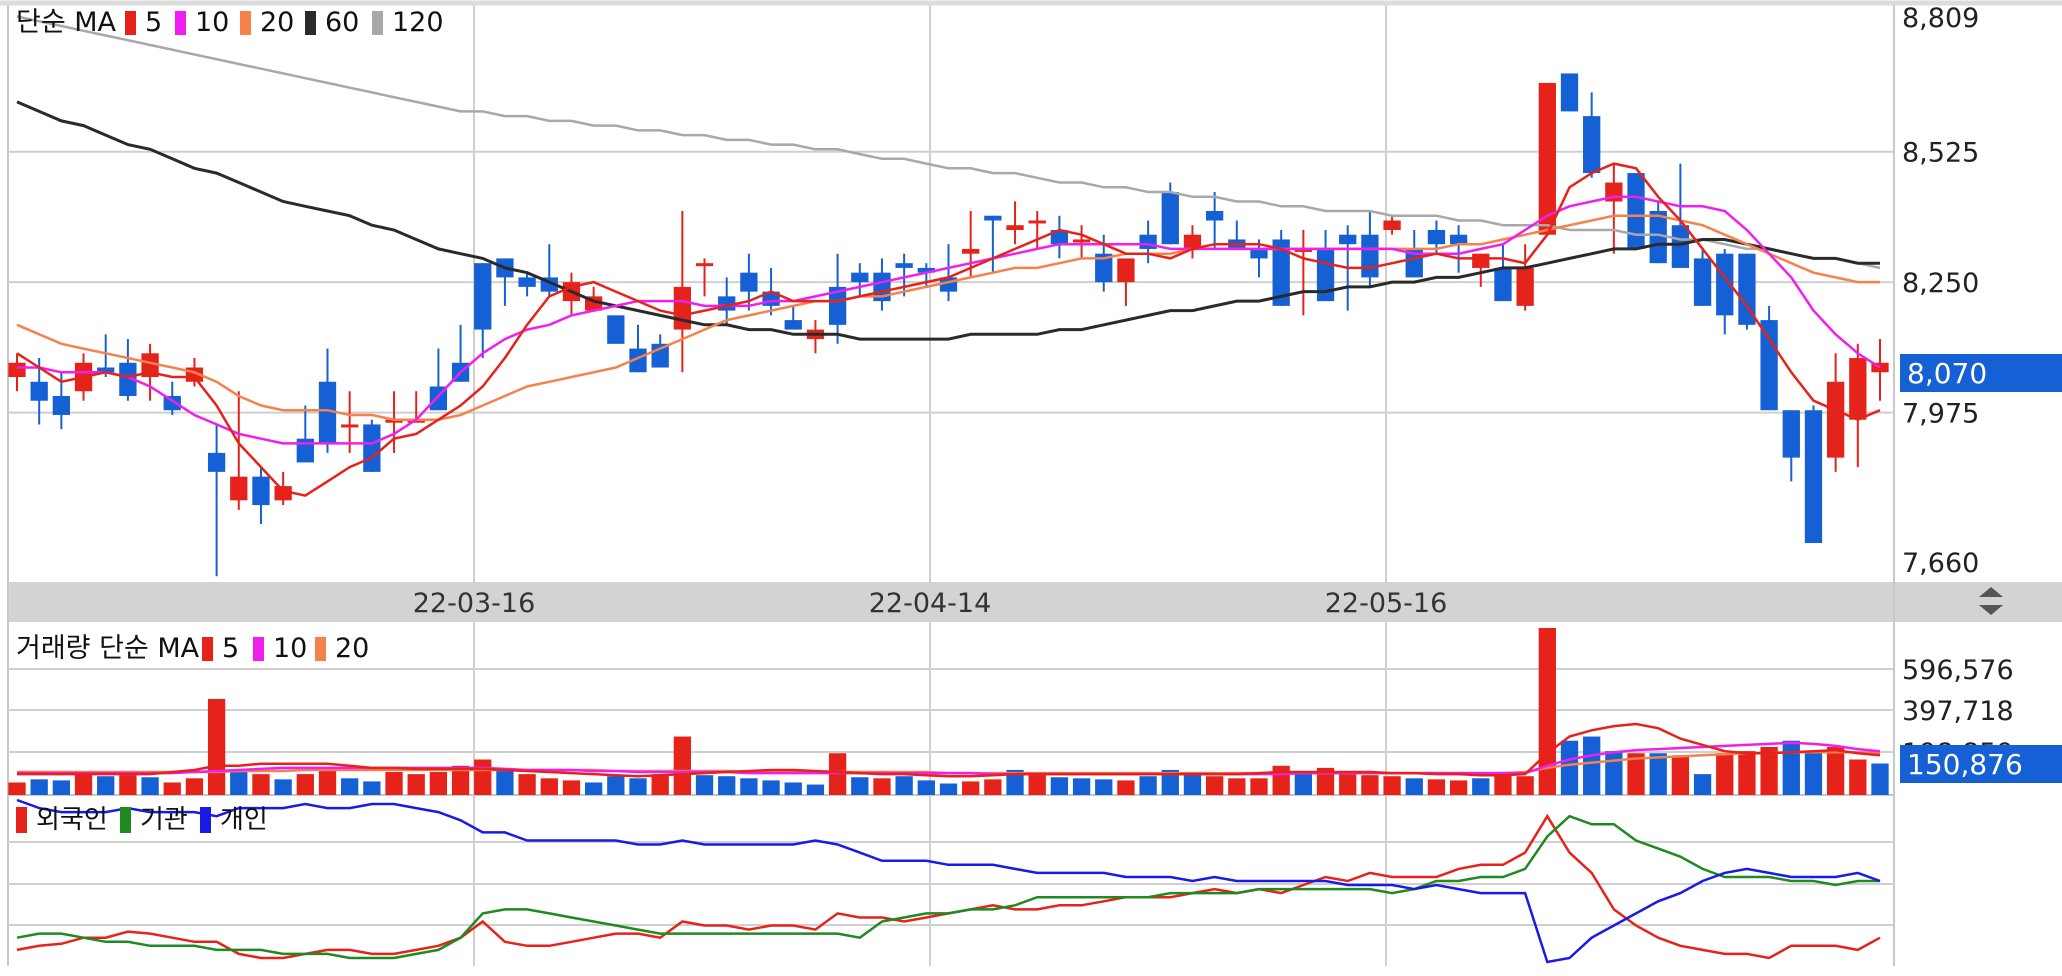 The image size is (2062, 976). I want to click on volume-ma5-line, so click(949, 750).